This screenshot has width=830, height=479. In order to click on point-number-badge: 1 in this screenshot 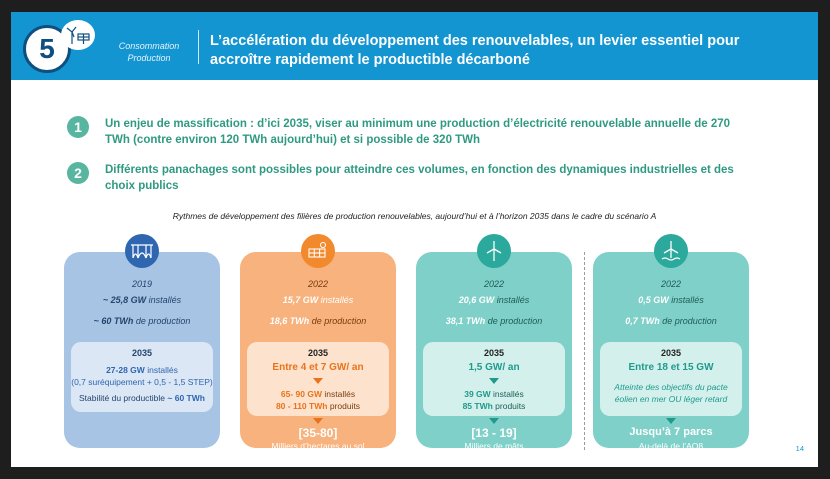, I will do `click(78, 127)`.